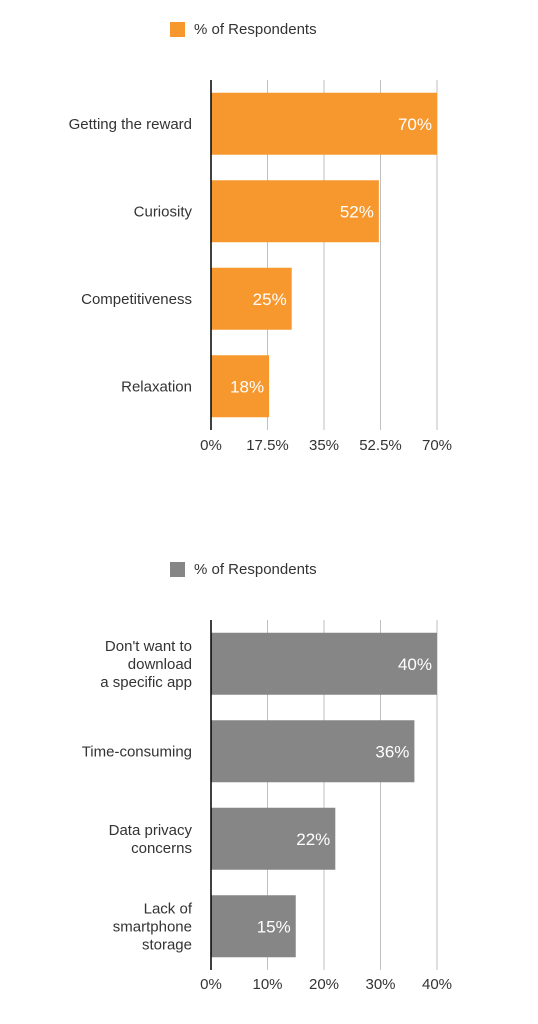 This screenshot has height=1024, width=538. Describe the element at coordinates (267, 445) in the screenshot. I see `x-tick-label: 17.5%` at that location.